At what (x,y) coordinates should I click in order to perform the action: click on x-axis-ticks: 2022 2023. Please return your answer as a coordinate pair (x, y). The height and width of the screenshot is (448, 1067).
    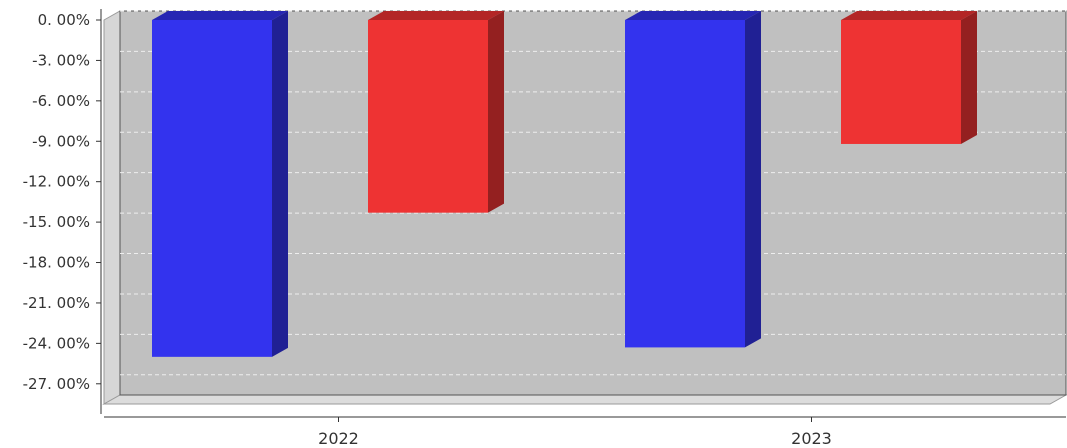
    Looking at the image, I should click on (575, 432).